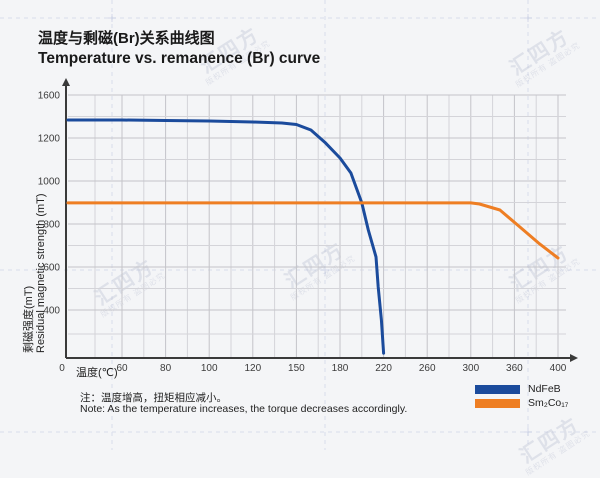  I want to click on y-axis-label-en: Residual magnetic strength (mT), so click(41, 273).